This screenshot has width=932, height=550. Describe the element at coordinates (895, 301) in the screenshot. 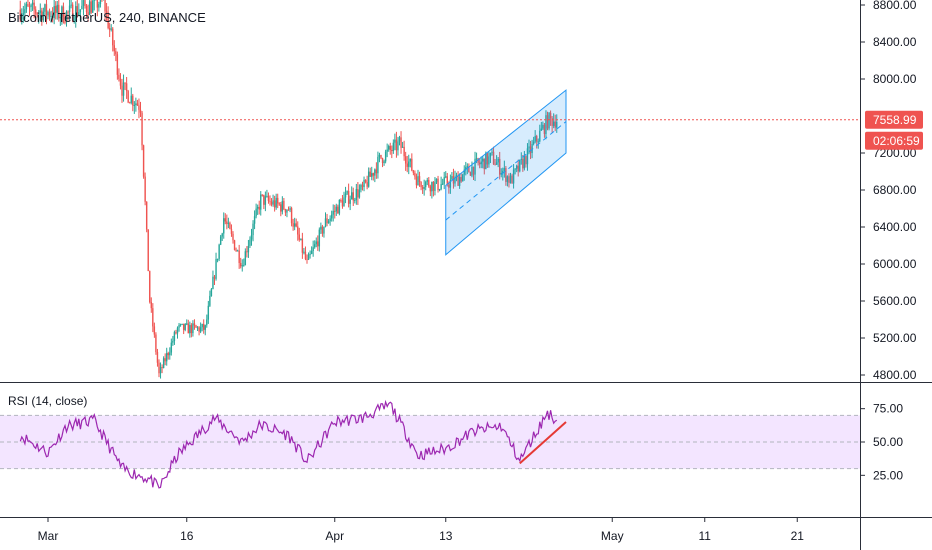

I see `price-tick-label: 5600.00` at that location.